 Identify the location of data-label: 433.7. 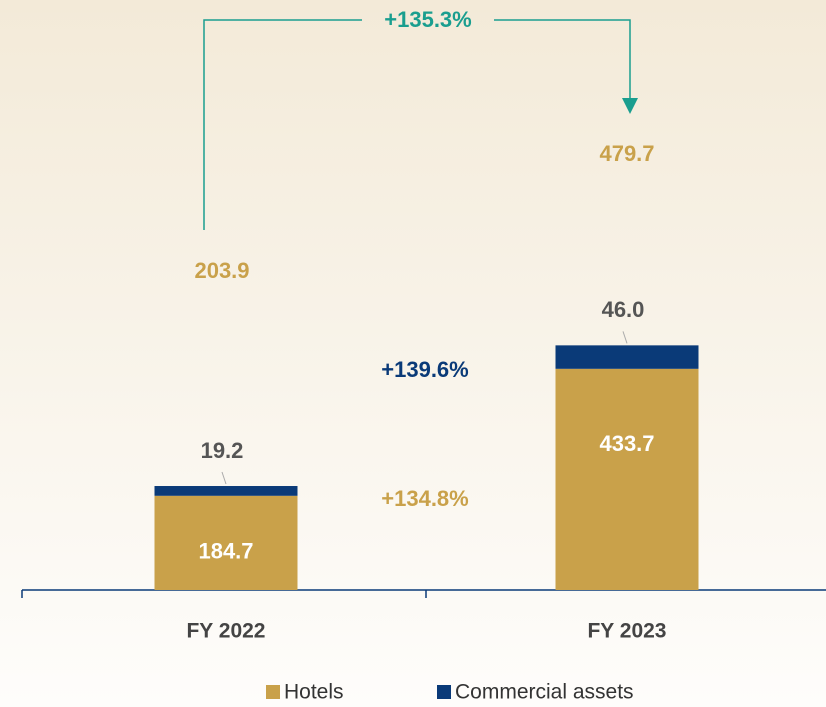
(626, 443).